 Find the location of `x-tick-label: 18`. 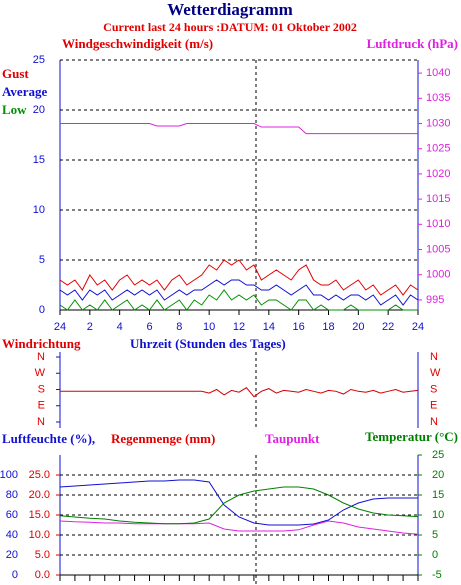

x-tick-label: 18 is located at coordinates (328, 327).